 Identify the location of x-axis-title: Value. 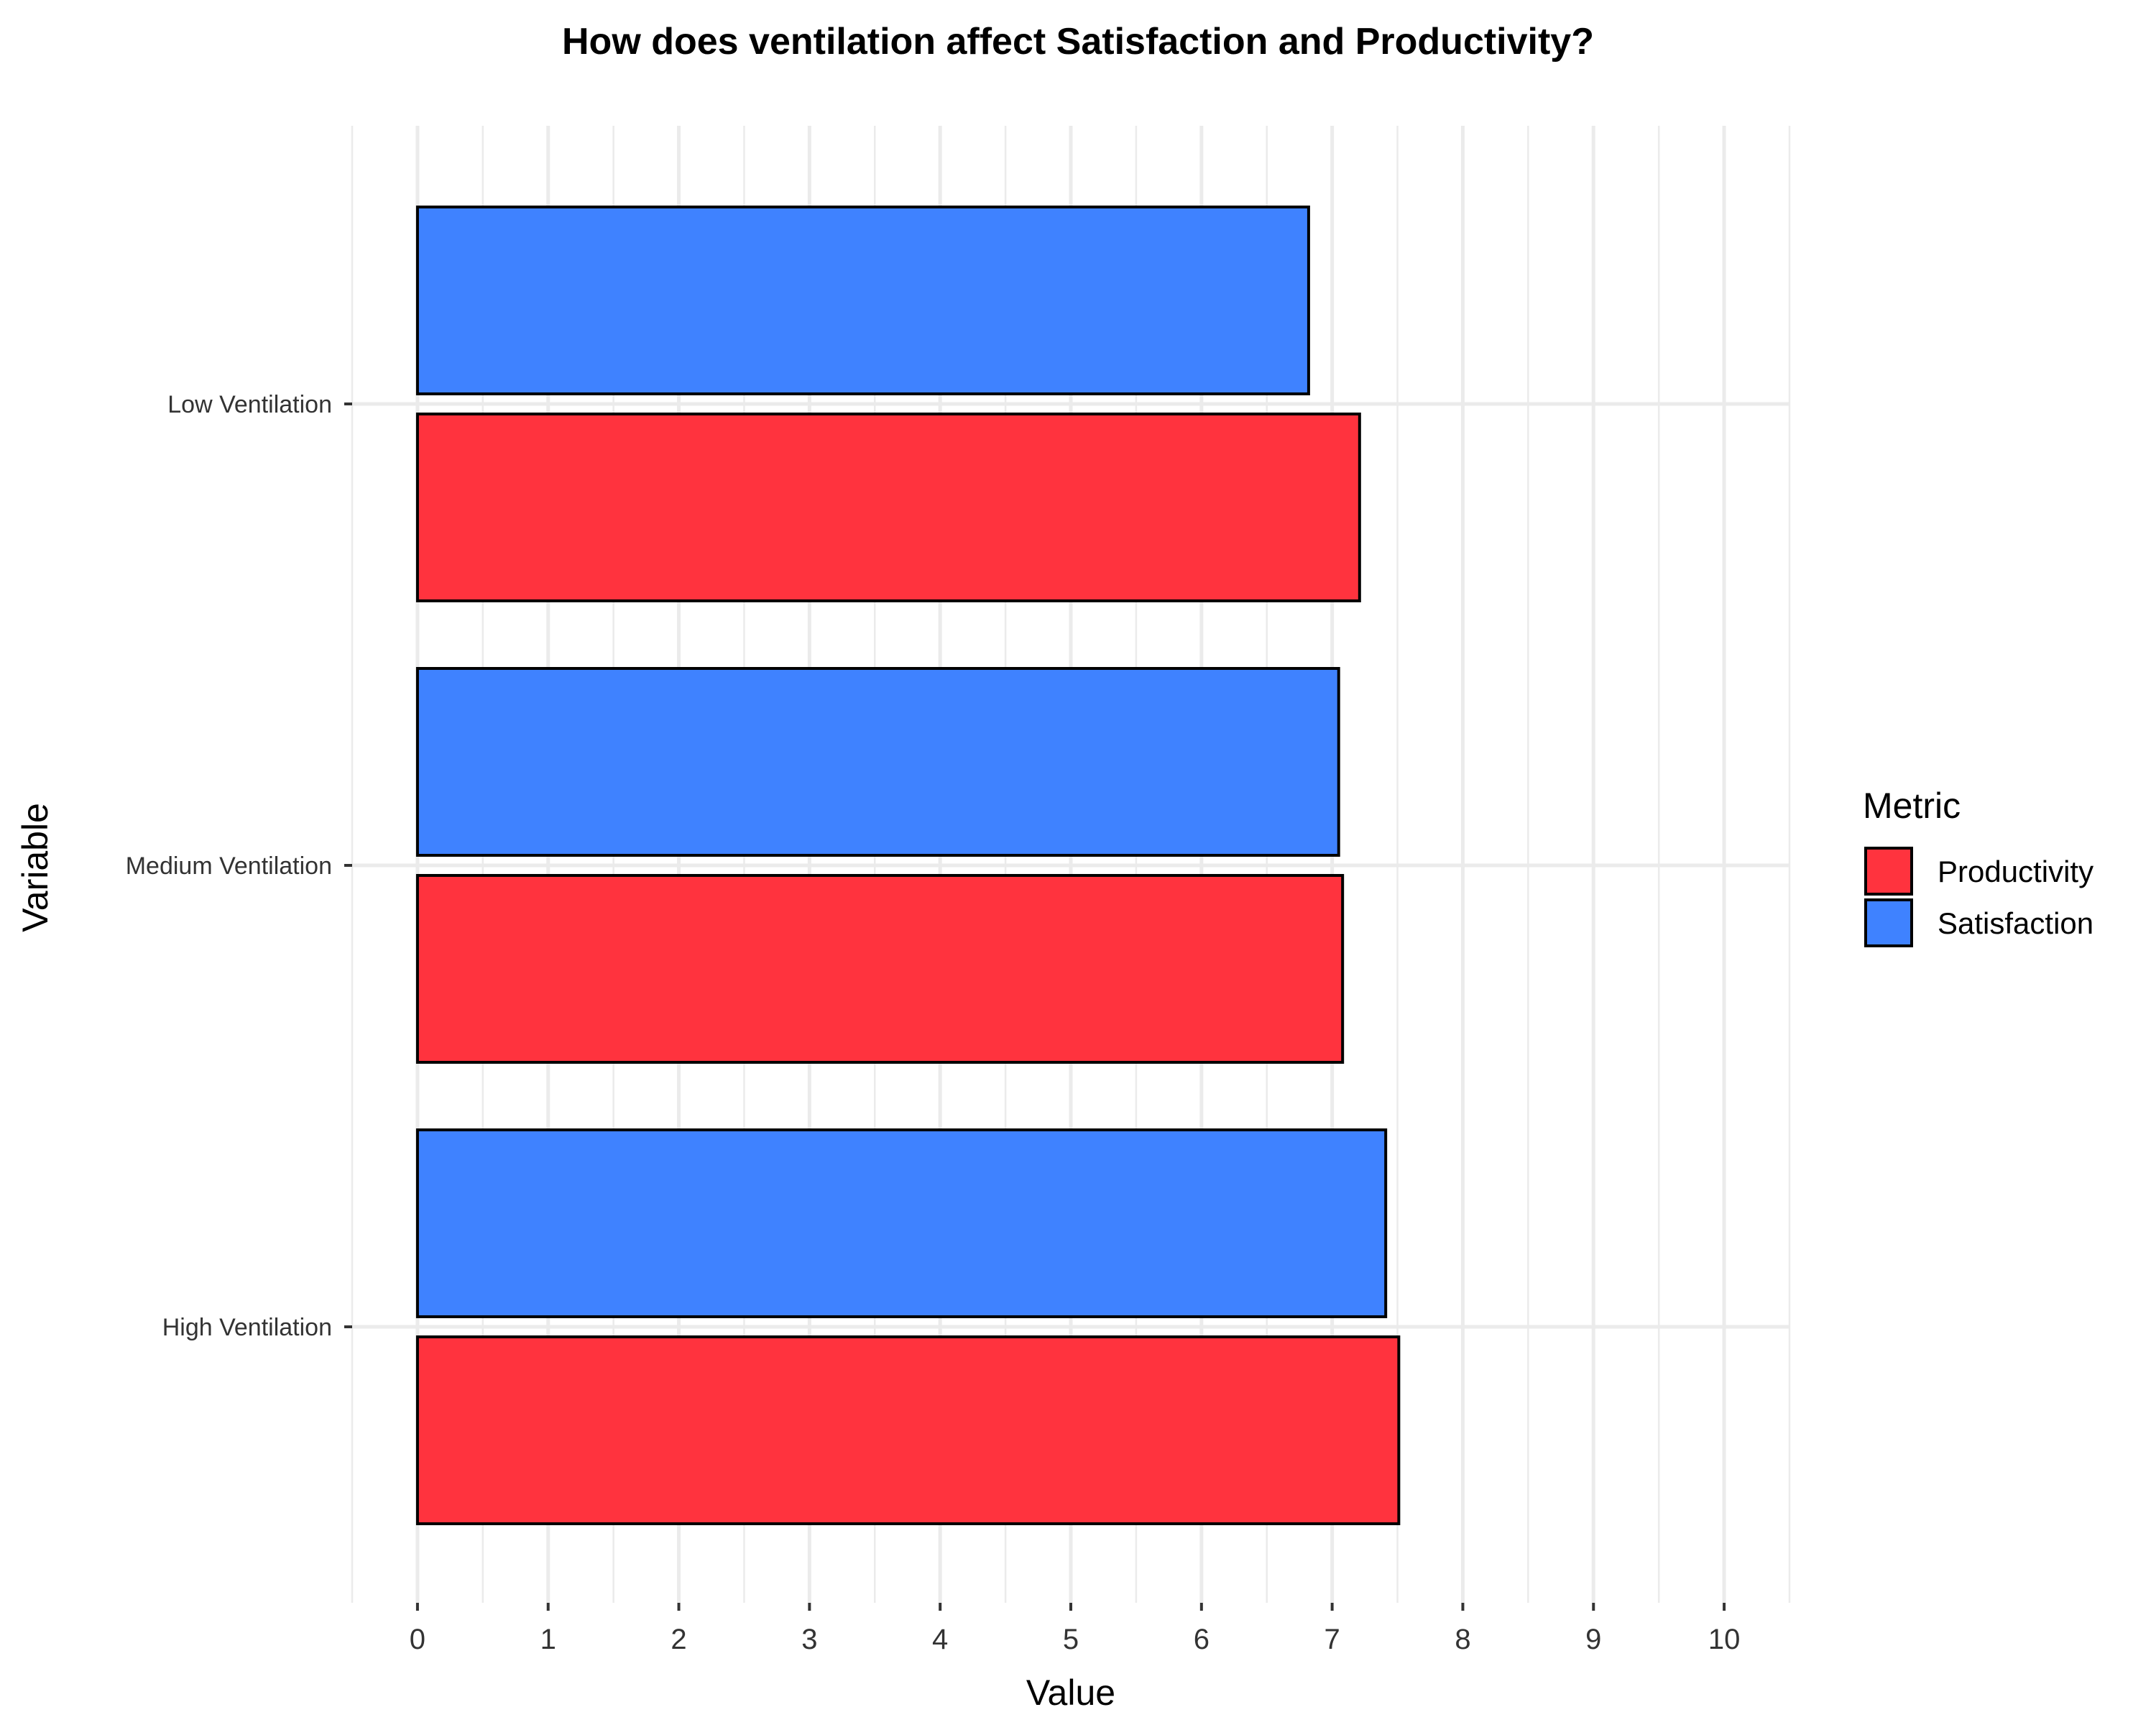
(1070, 1693).